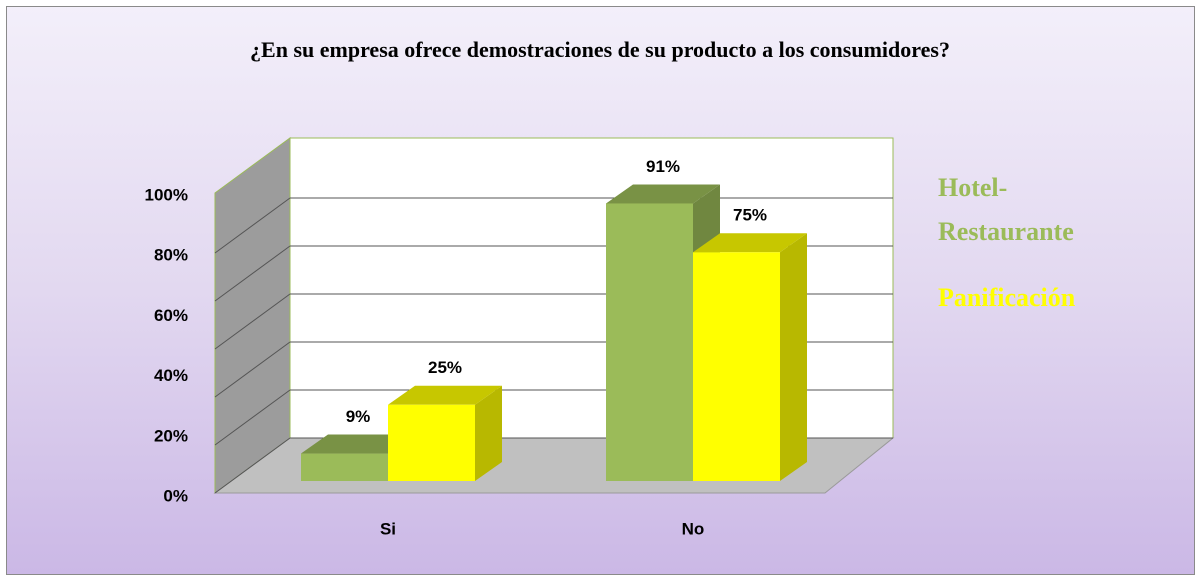 The height and width of the screenshot is (581, 1201). I want to click on legend-entry: Panificación, so click(1007, 297).